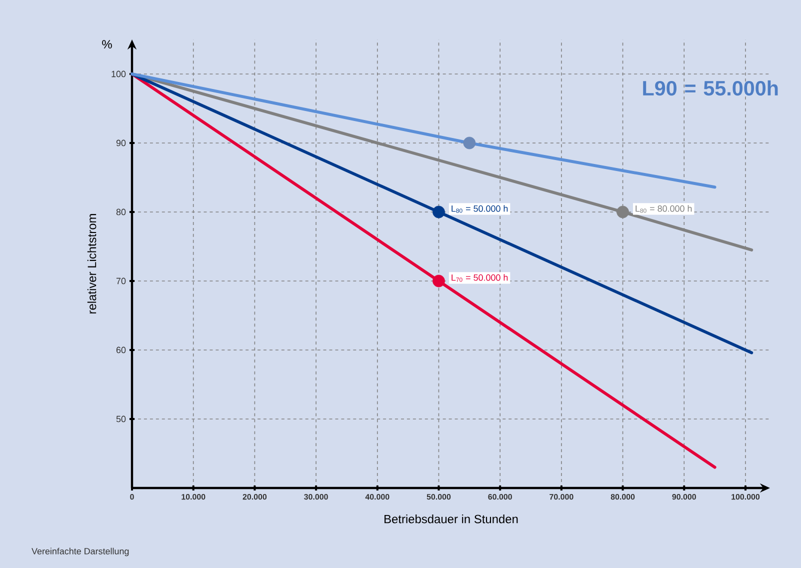  I want to click on y-axis-title: relativer Lichtstrom, so click(91, 264).